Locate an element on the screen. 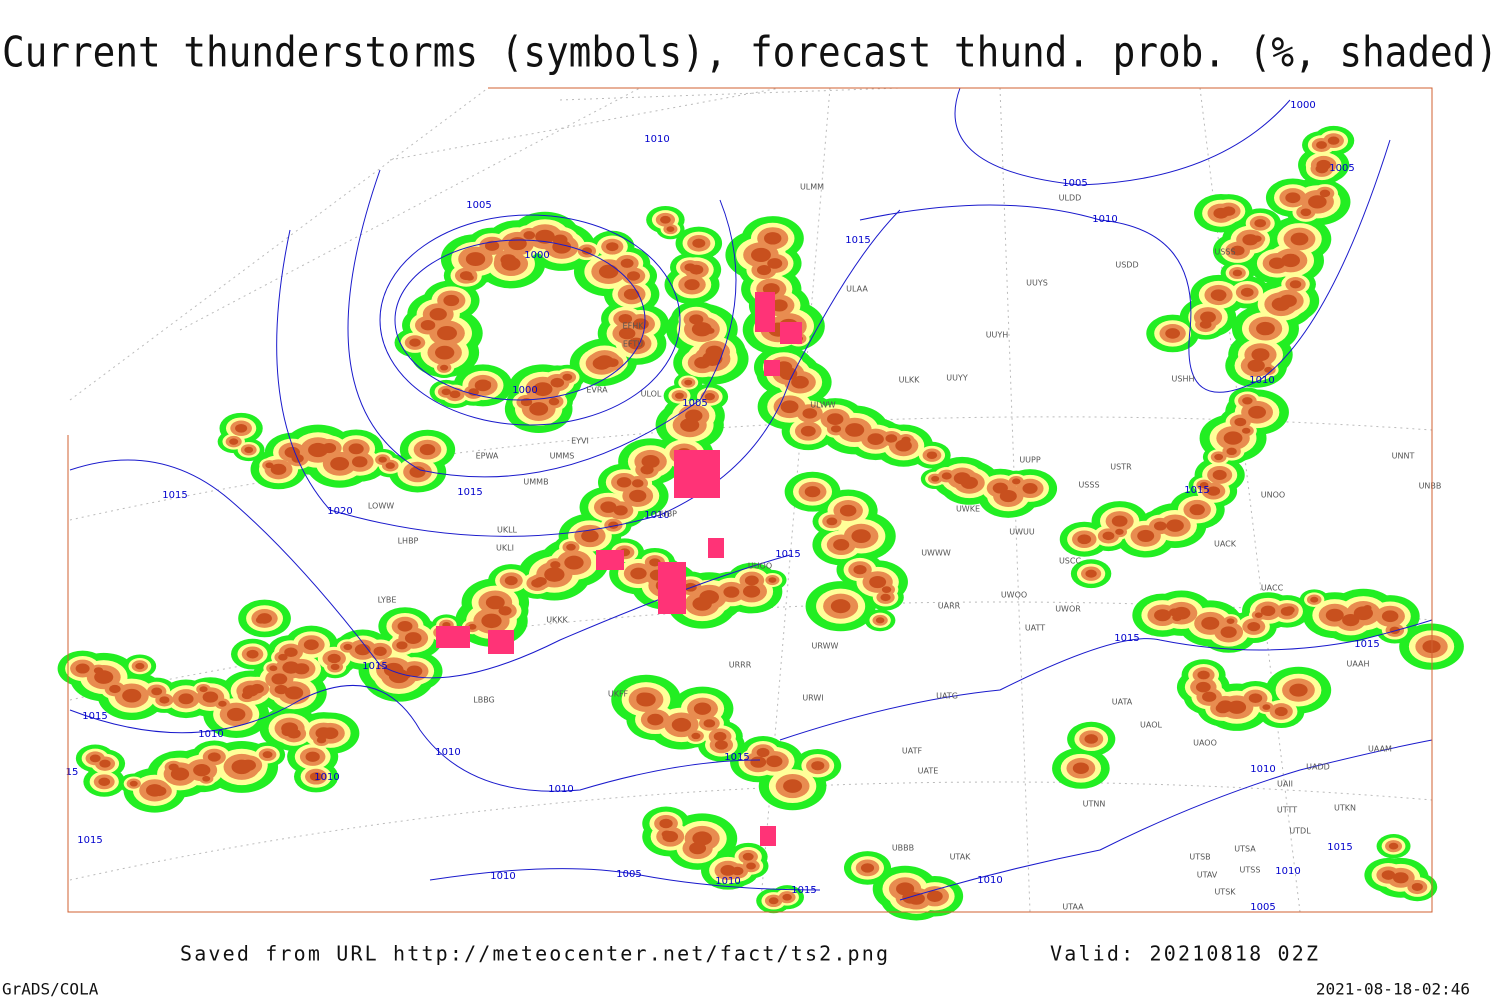  station-label: UMMB is located at coordinates (535, 482).